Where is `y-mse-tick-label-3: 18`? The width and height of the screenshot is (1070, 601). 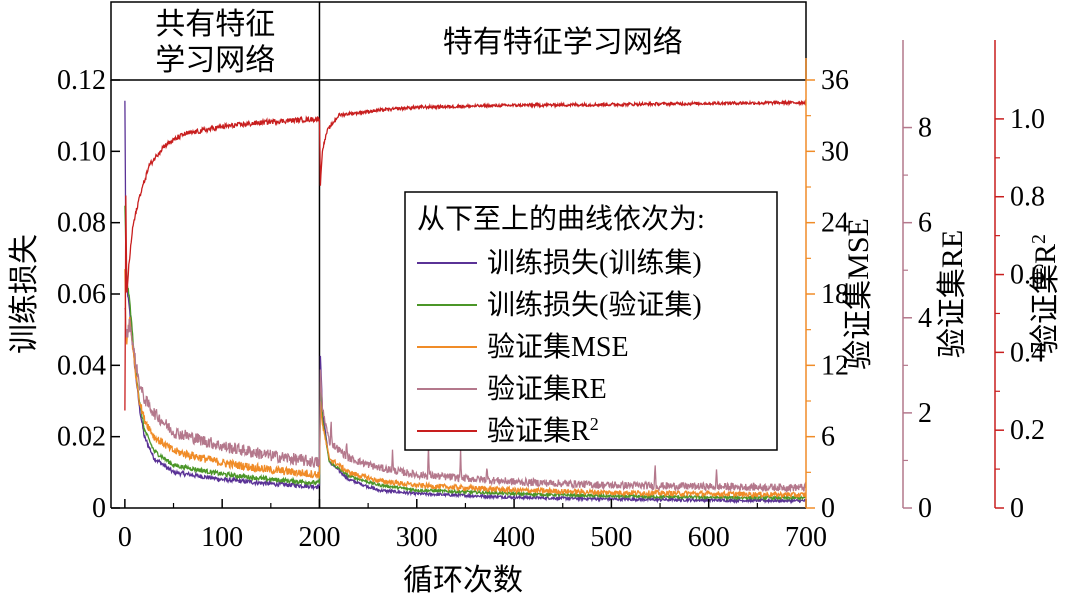 y-mse-tick-label-3: 18 is located at coordinates (835, 294).